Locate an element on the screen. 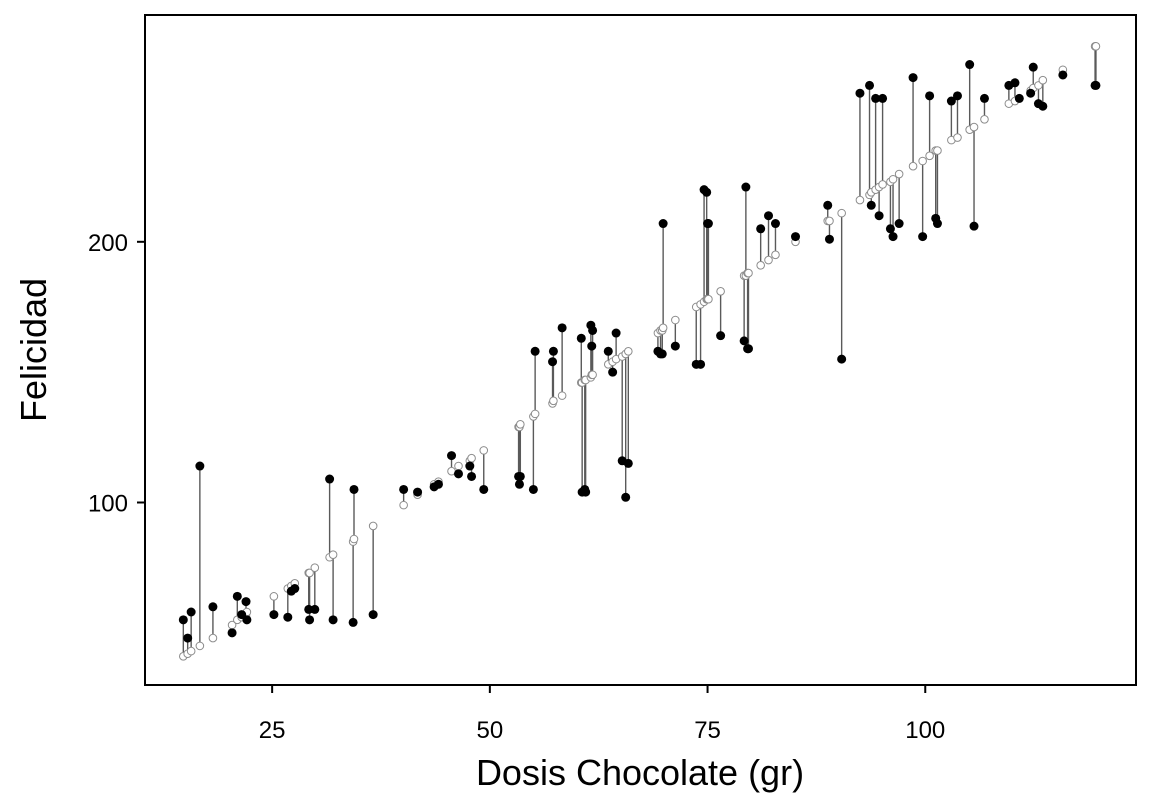 This screenshot has width=1152, height=806. y-tick-label: 200 is located at coordinates (108, 243).